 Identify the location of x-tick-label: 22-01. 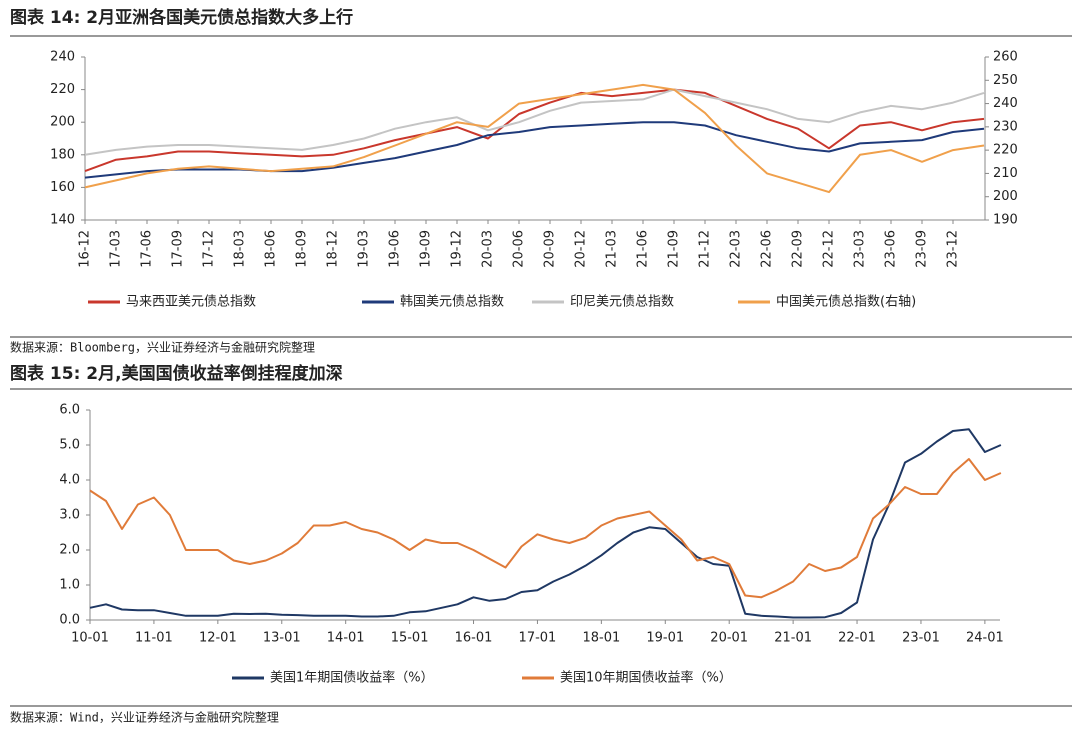
(857, 638).